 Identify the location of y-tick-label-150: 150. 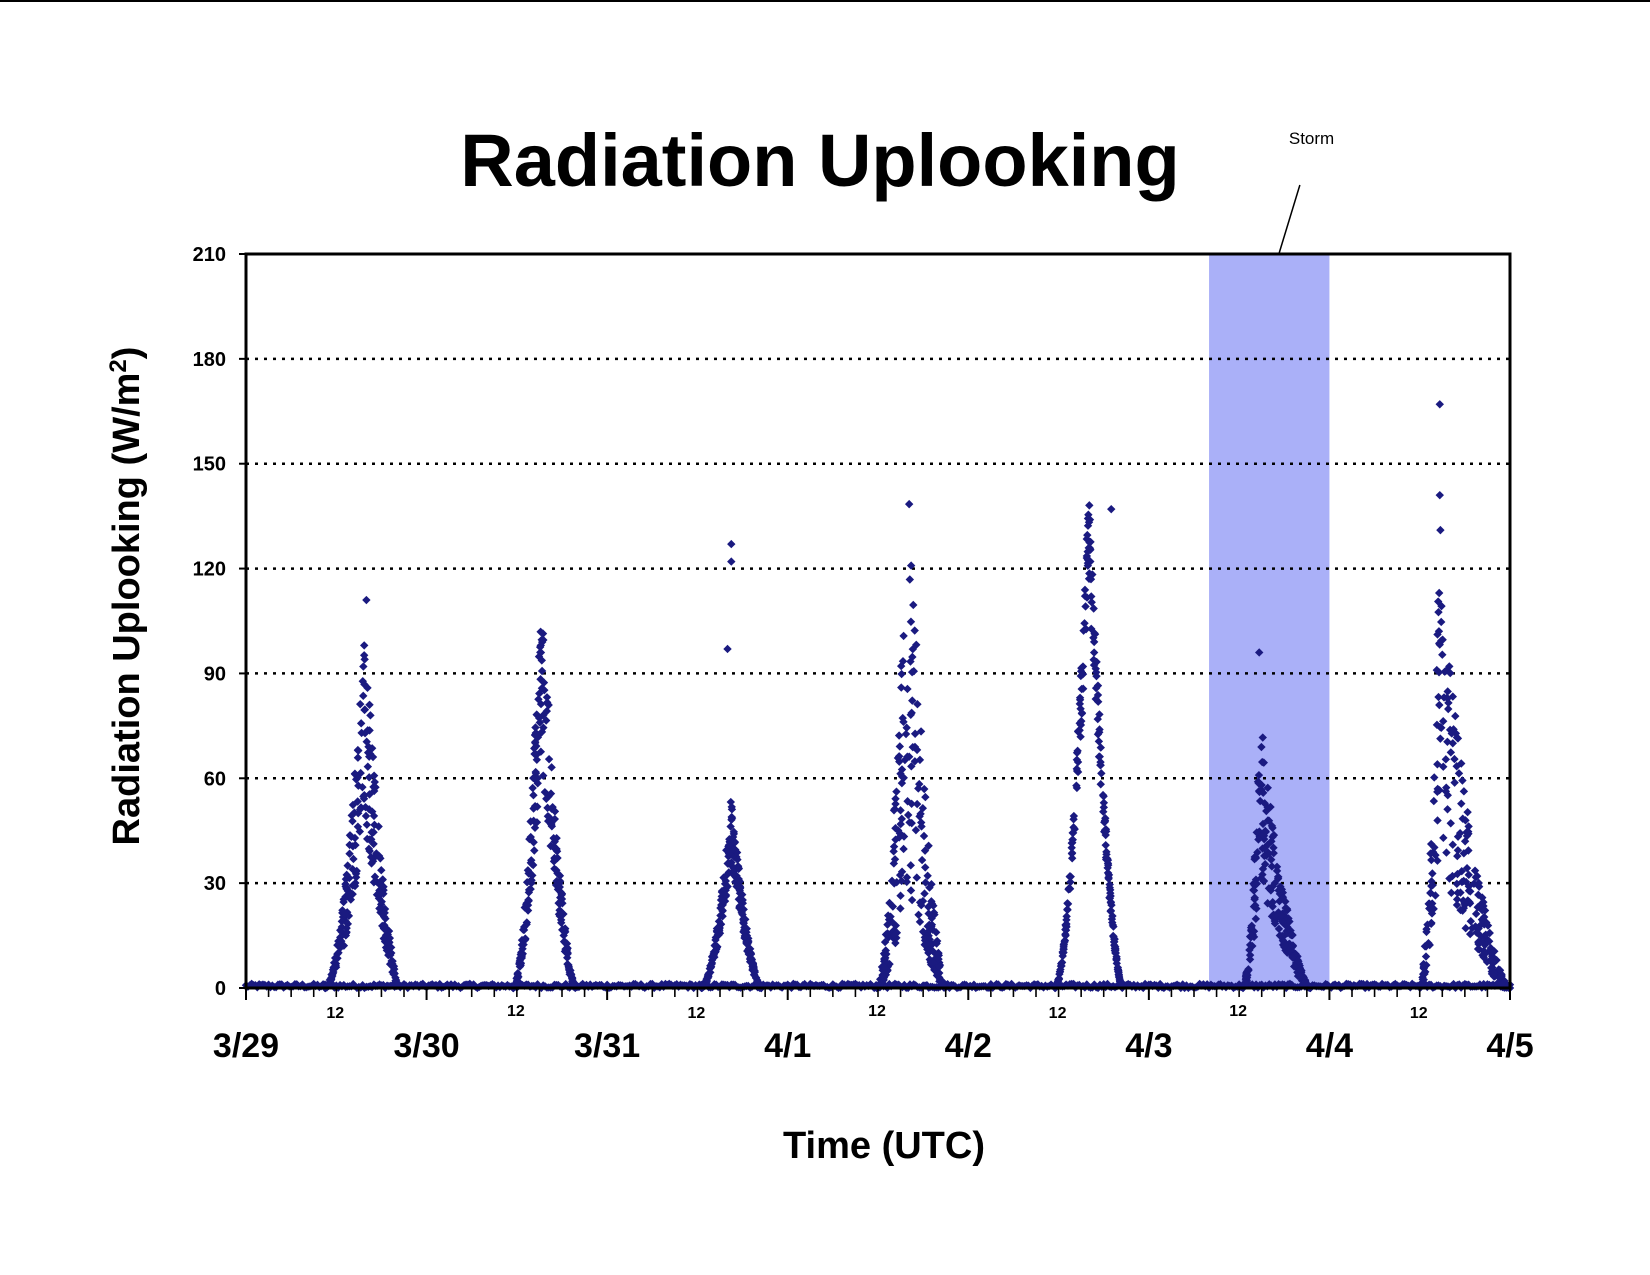
(209, 465).